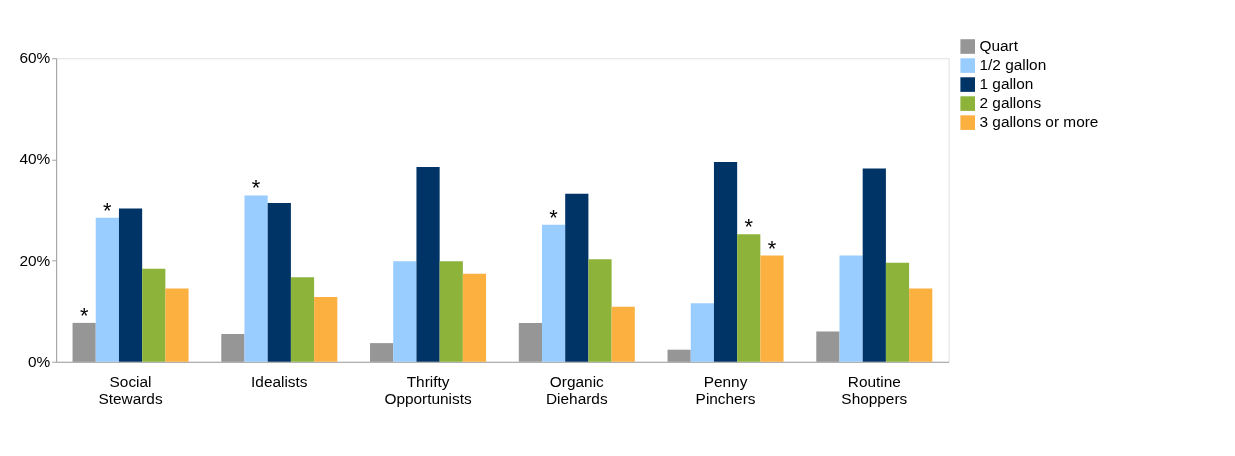 The width and height of the screenshot is (1235, 456). Describe the element at coordinates (279, 381) in the screenshot. I see `x-tick-label: Idealists` at that location.